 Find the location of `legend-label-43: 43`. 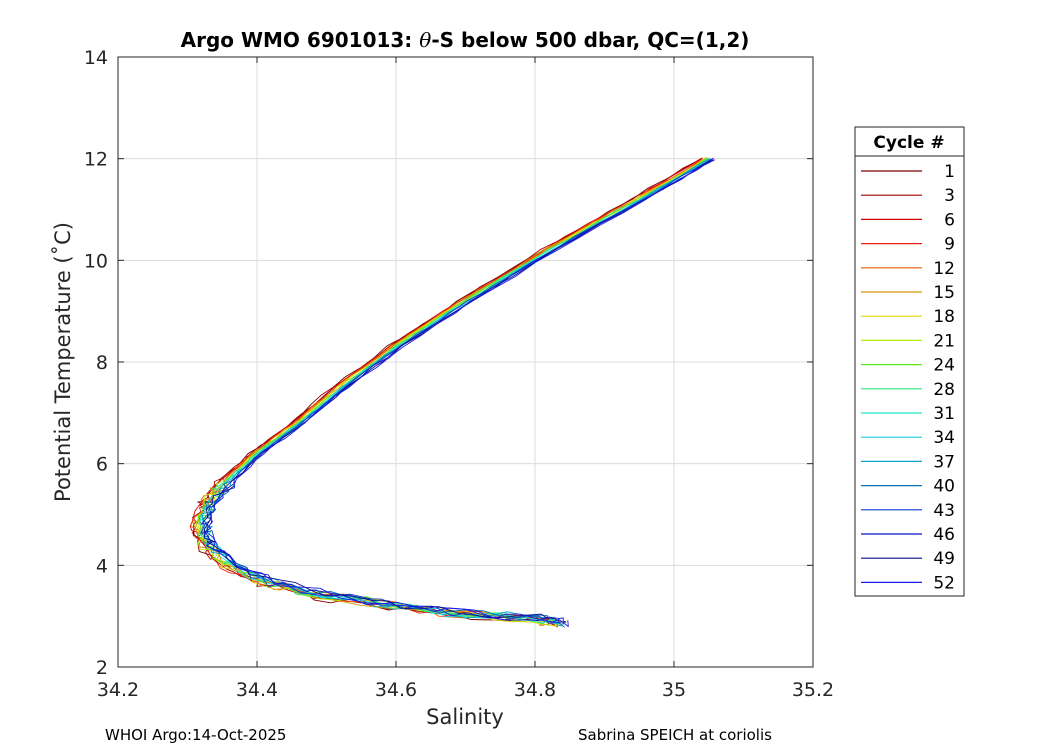

legend-label-43: 43 is located at coordinates (944, 511).